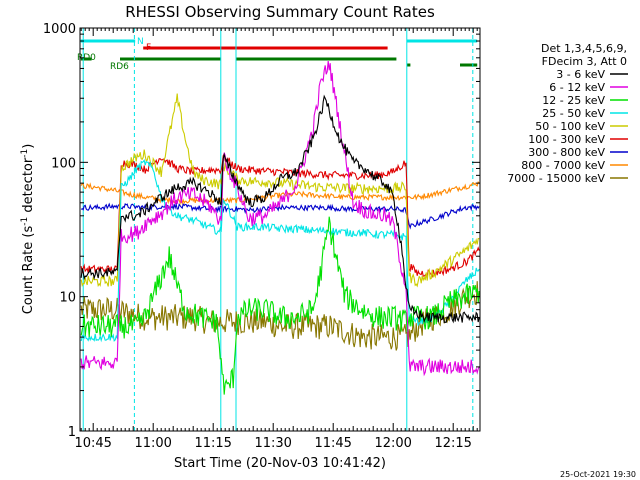  I want to click on legend-entry-label: 12 - 25 keV, so click(573, 100).